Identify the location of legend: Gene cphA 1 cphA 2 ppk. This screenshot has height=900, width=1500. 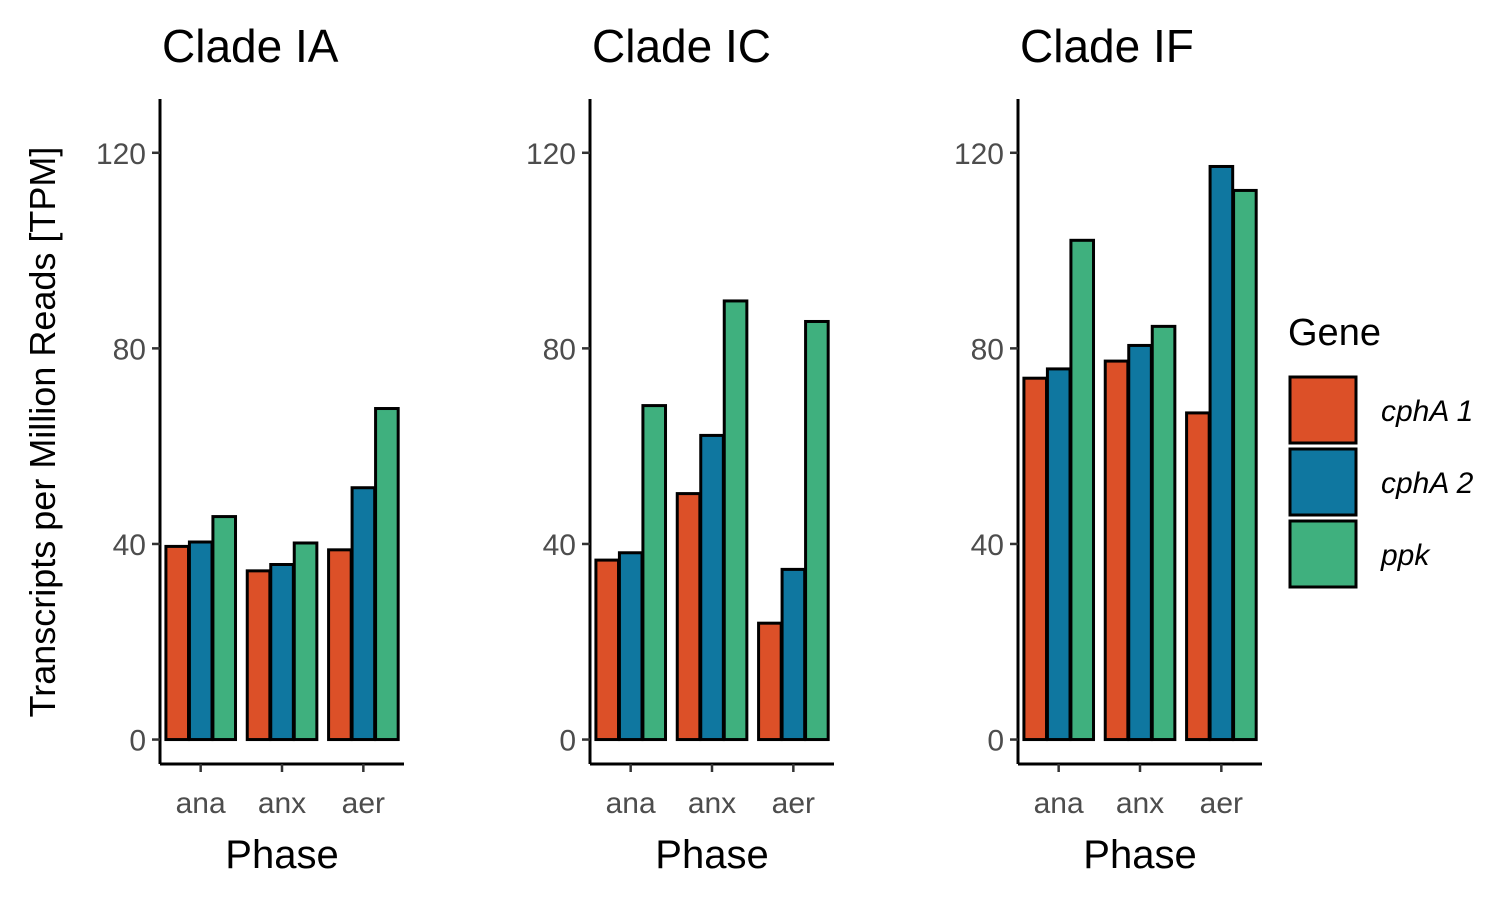
(1381, 450).